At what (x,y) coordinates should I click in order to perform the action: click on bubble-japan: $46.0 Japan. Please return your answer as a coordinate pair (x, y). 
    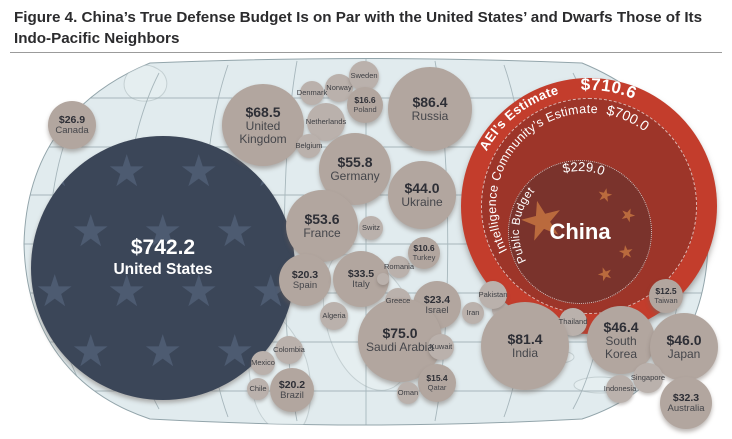
    Looking at the image, I should click on (684, 347).